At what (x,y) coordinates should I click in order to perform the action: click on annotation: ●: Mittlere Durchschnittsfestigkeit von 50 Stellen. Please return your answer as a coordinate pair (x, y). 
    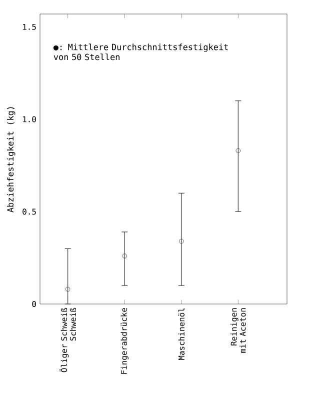
    Looking at the image, I should click on (140, 52).